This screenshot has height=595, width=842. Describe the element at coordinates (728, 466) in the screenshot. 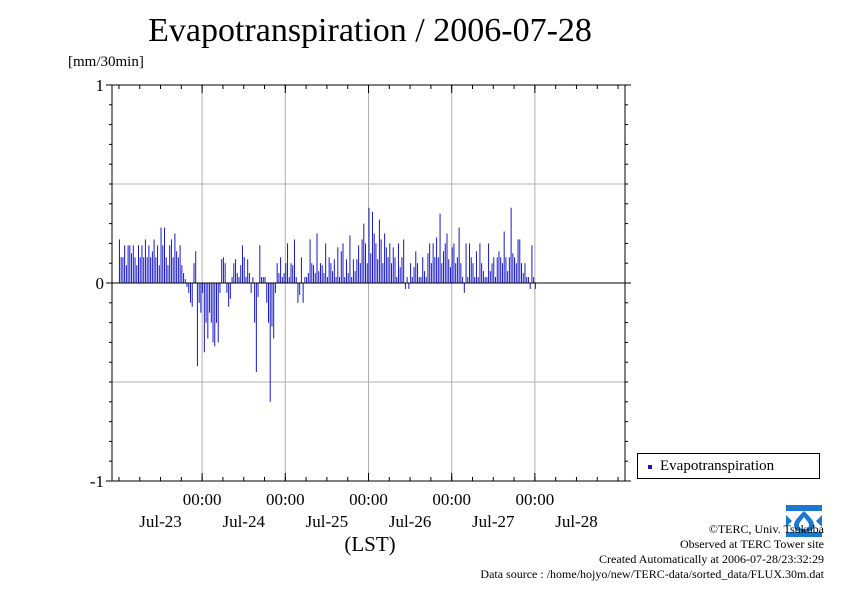

I see `legend: Evapotranspiration` at that location.